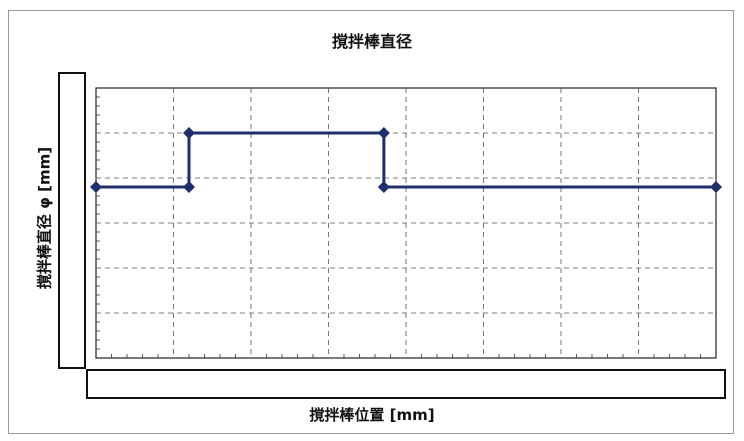  What do you see at coordinates (372, 415) in the screenshot?
I see `x-axis-label: 撹拌棒位置 [mm]` at bounding box center [372, 415].